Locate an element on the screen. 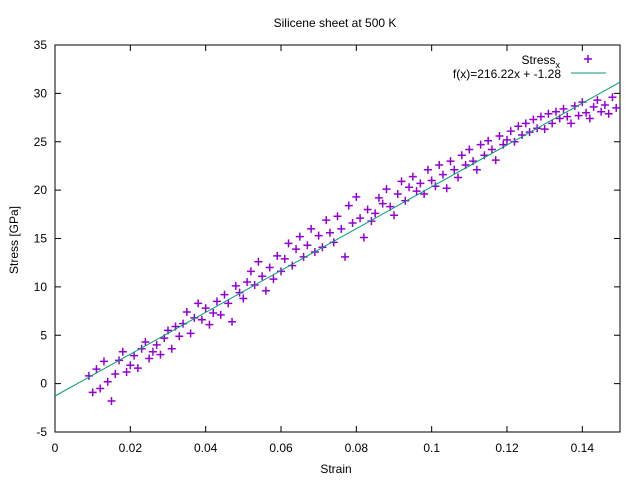 The height and width of the screenshot is (480, 640). x-tick-label: 0.06 is located at coordinates (281, 448).